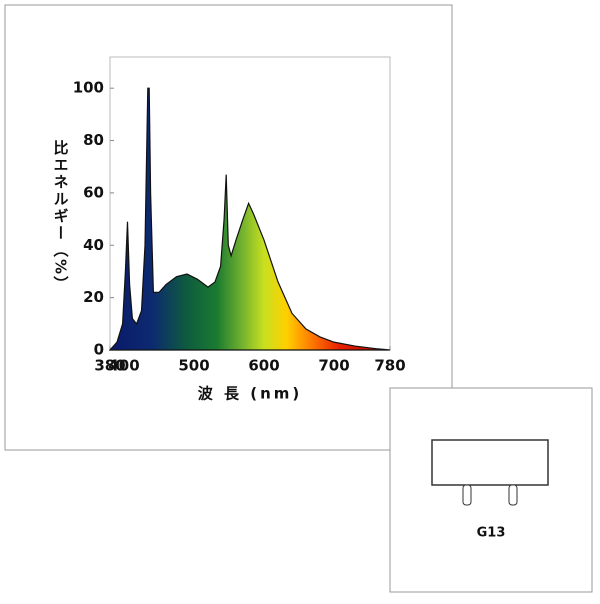 This screenshot has height=604, width=600. I want to click on x-tick-label: 700, so click(333, 366).